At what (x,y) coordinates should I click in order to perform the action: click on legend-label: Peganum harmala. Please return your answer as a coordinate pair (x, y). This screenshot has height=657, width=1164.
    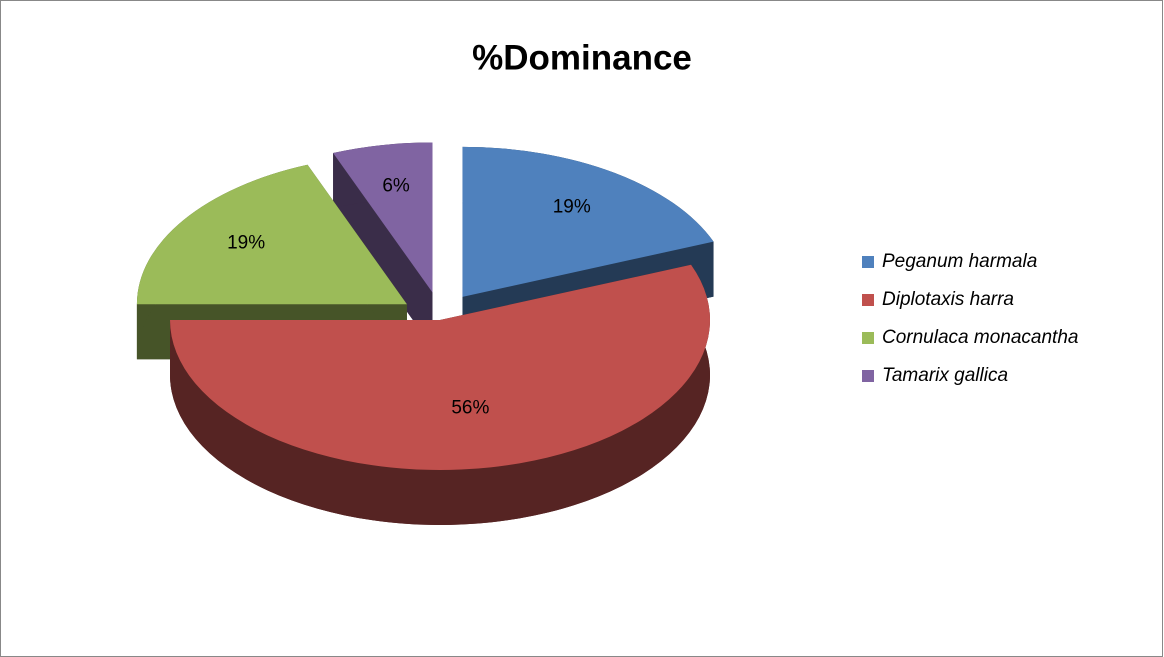
    Looking at the image, I should click on (959, 261).